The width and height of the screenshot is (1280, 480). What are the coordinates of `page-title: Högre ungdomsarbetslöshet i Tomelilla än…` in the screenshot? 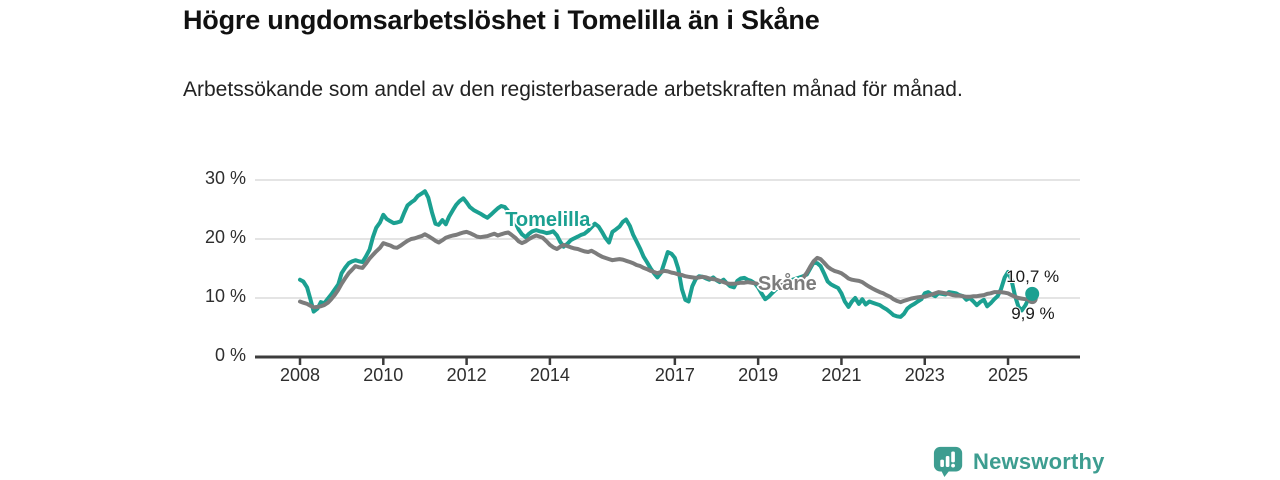 It's located at (501, 20).